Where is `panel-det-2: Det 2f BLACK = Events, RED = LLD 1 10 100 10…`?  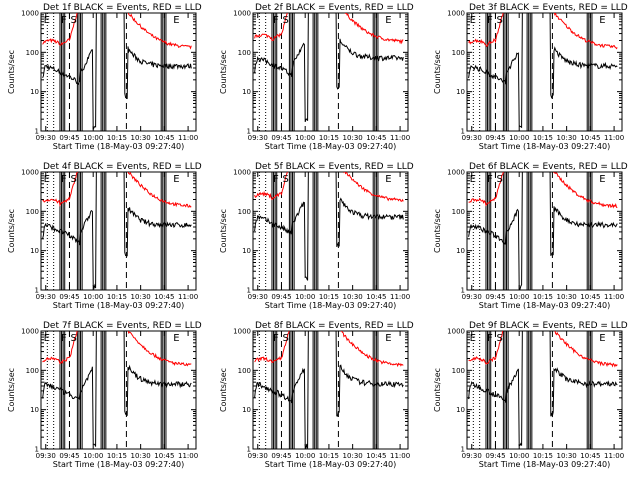 panel-det-2: Det 2f BLACK = Events, RED = LLD 1 10 100 10… is located at coordinates (316, 77).